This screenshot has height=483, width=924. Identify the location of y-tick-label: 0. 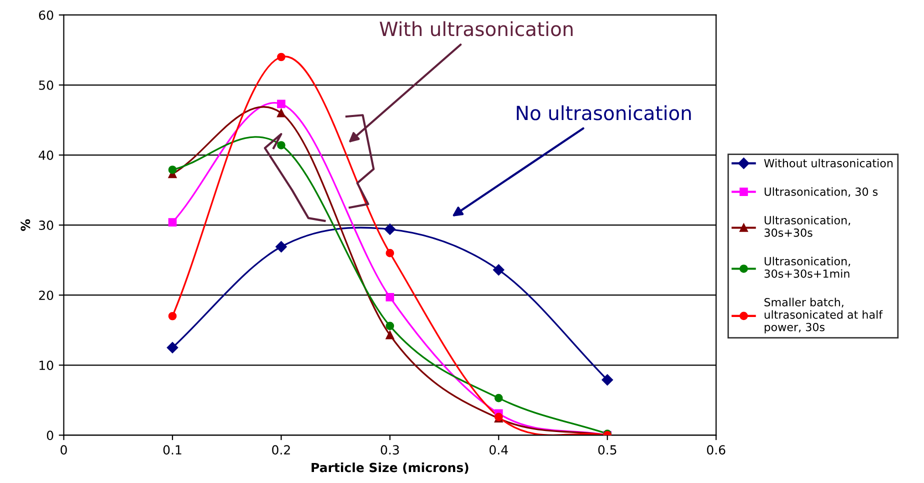
(50, 435).